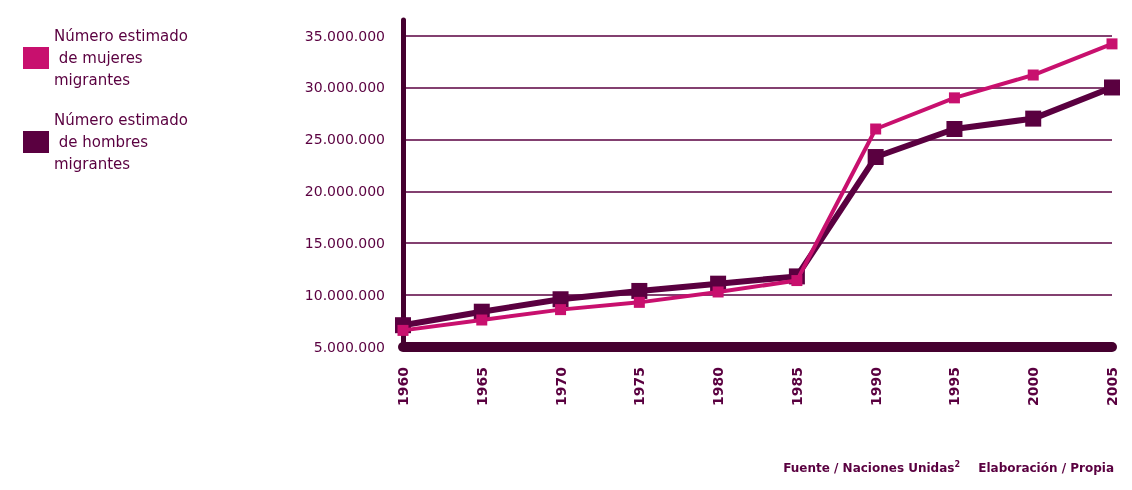  I want to click on x-tick-label: 1975, so click(639, 386).